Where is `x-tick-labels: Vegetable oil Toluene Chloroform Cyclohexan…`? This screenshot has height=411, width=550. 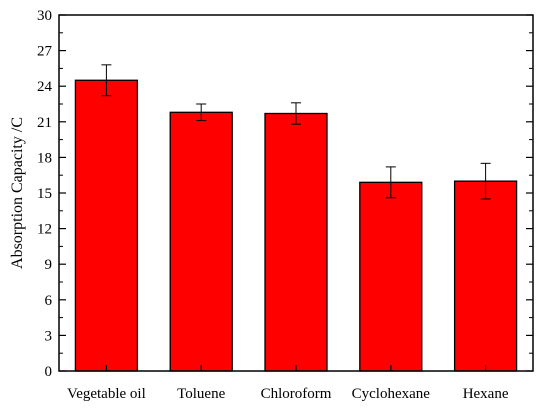 x-tick-labels: Vegetable oil Toluene Chloroform Cyclohexan… is located at coordinates (288, 394).